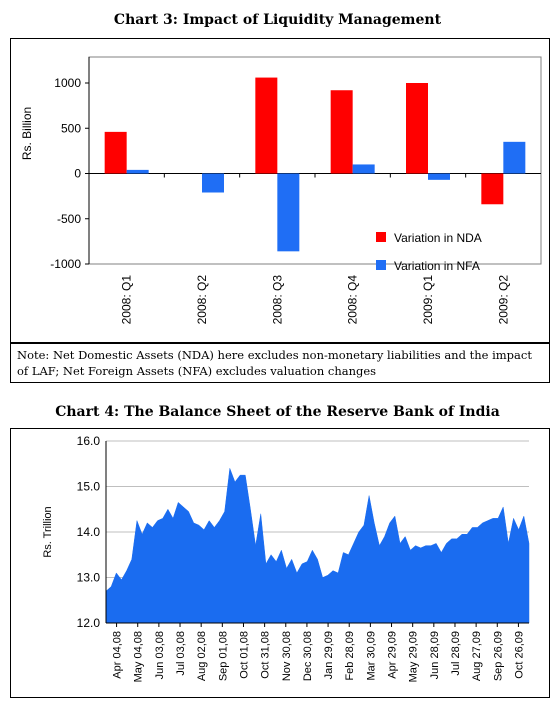 This screenshot has height=705, width=555. Describe the element at coordinates (48, 531) in the screenshot. I see `y-axis-label: Rs. Trillion` at that location.